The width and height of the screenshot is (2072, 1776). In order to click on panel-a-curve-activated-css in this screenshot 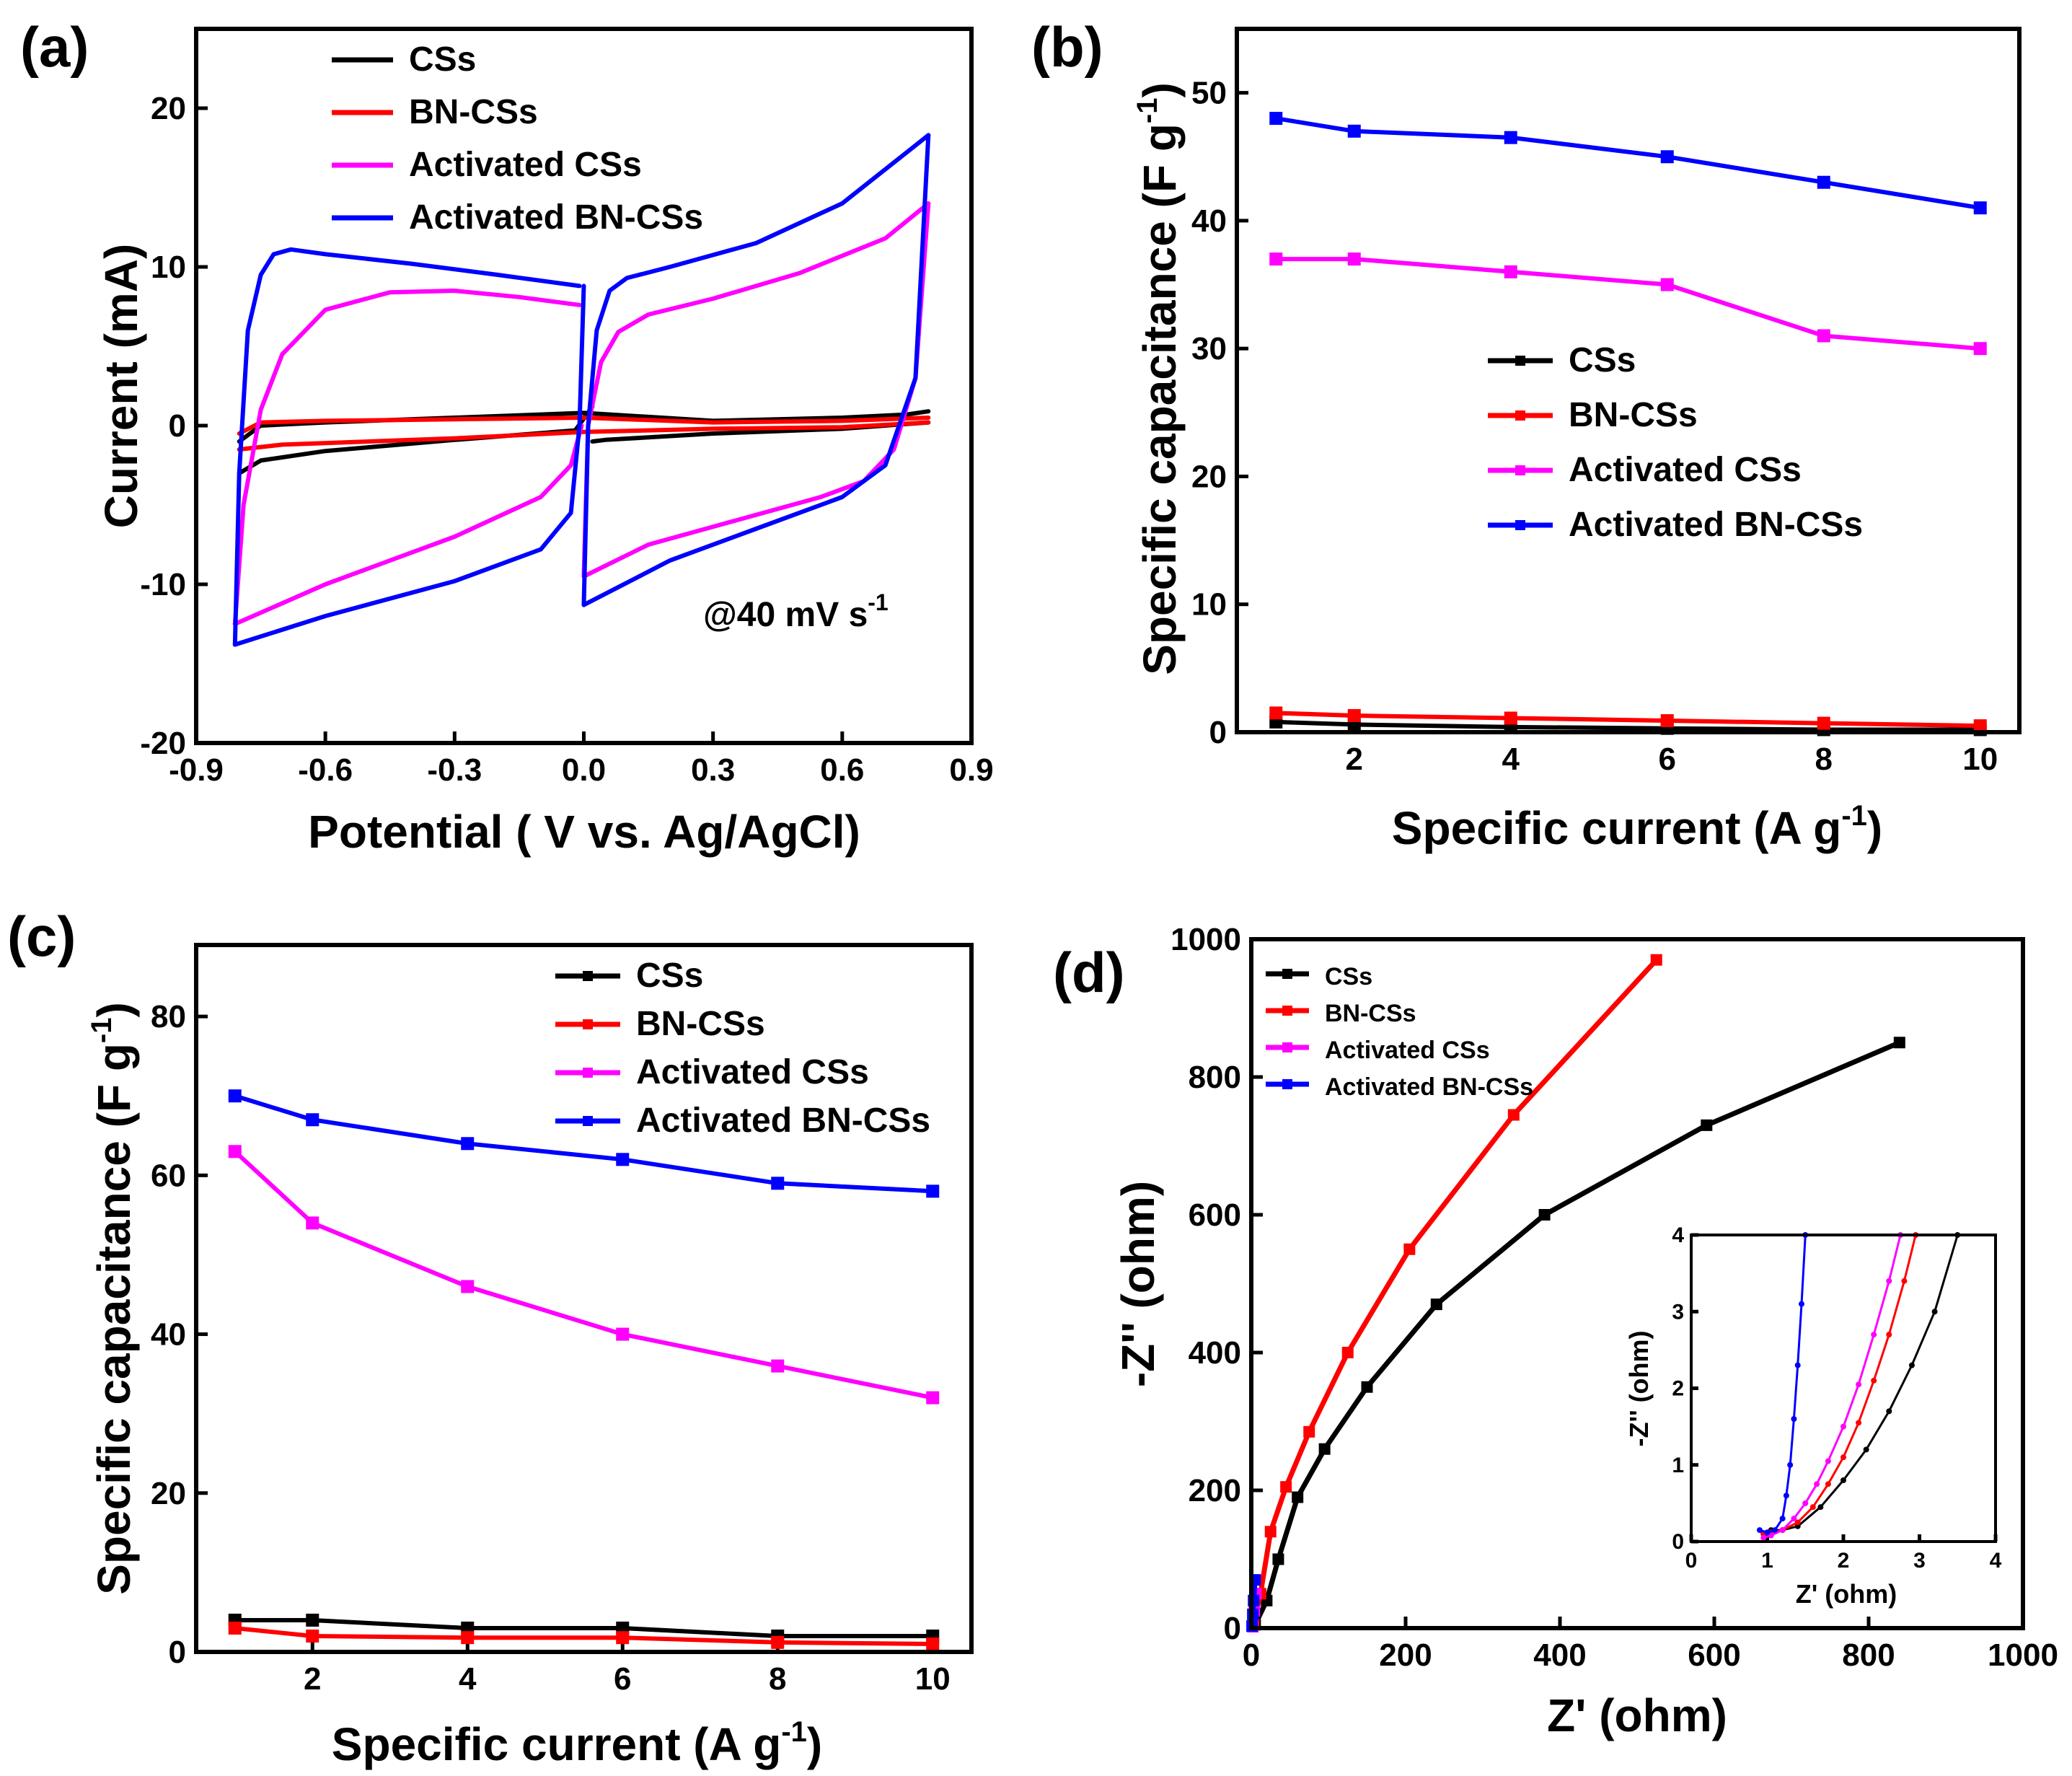, I will do `click(756, 390)`.